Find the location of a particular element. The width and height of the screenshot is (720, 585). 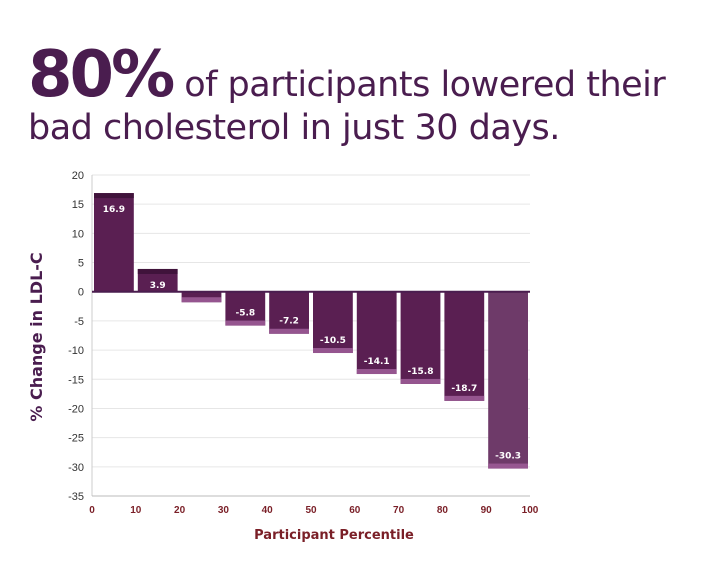

data-label: -10.5 is located at coordinates (333, 341).